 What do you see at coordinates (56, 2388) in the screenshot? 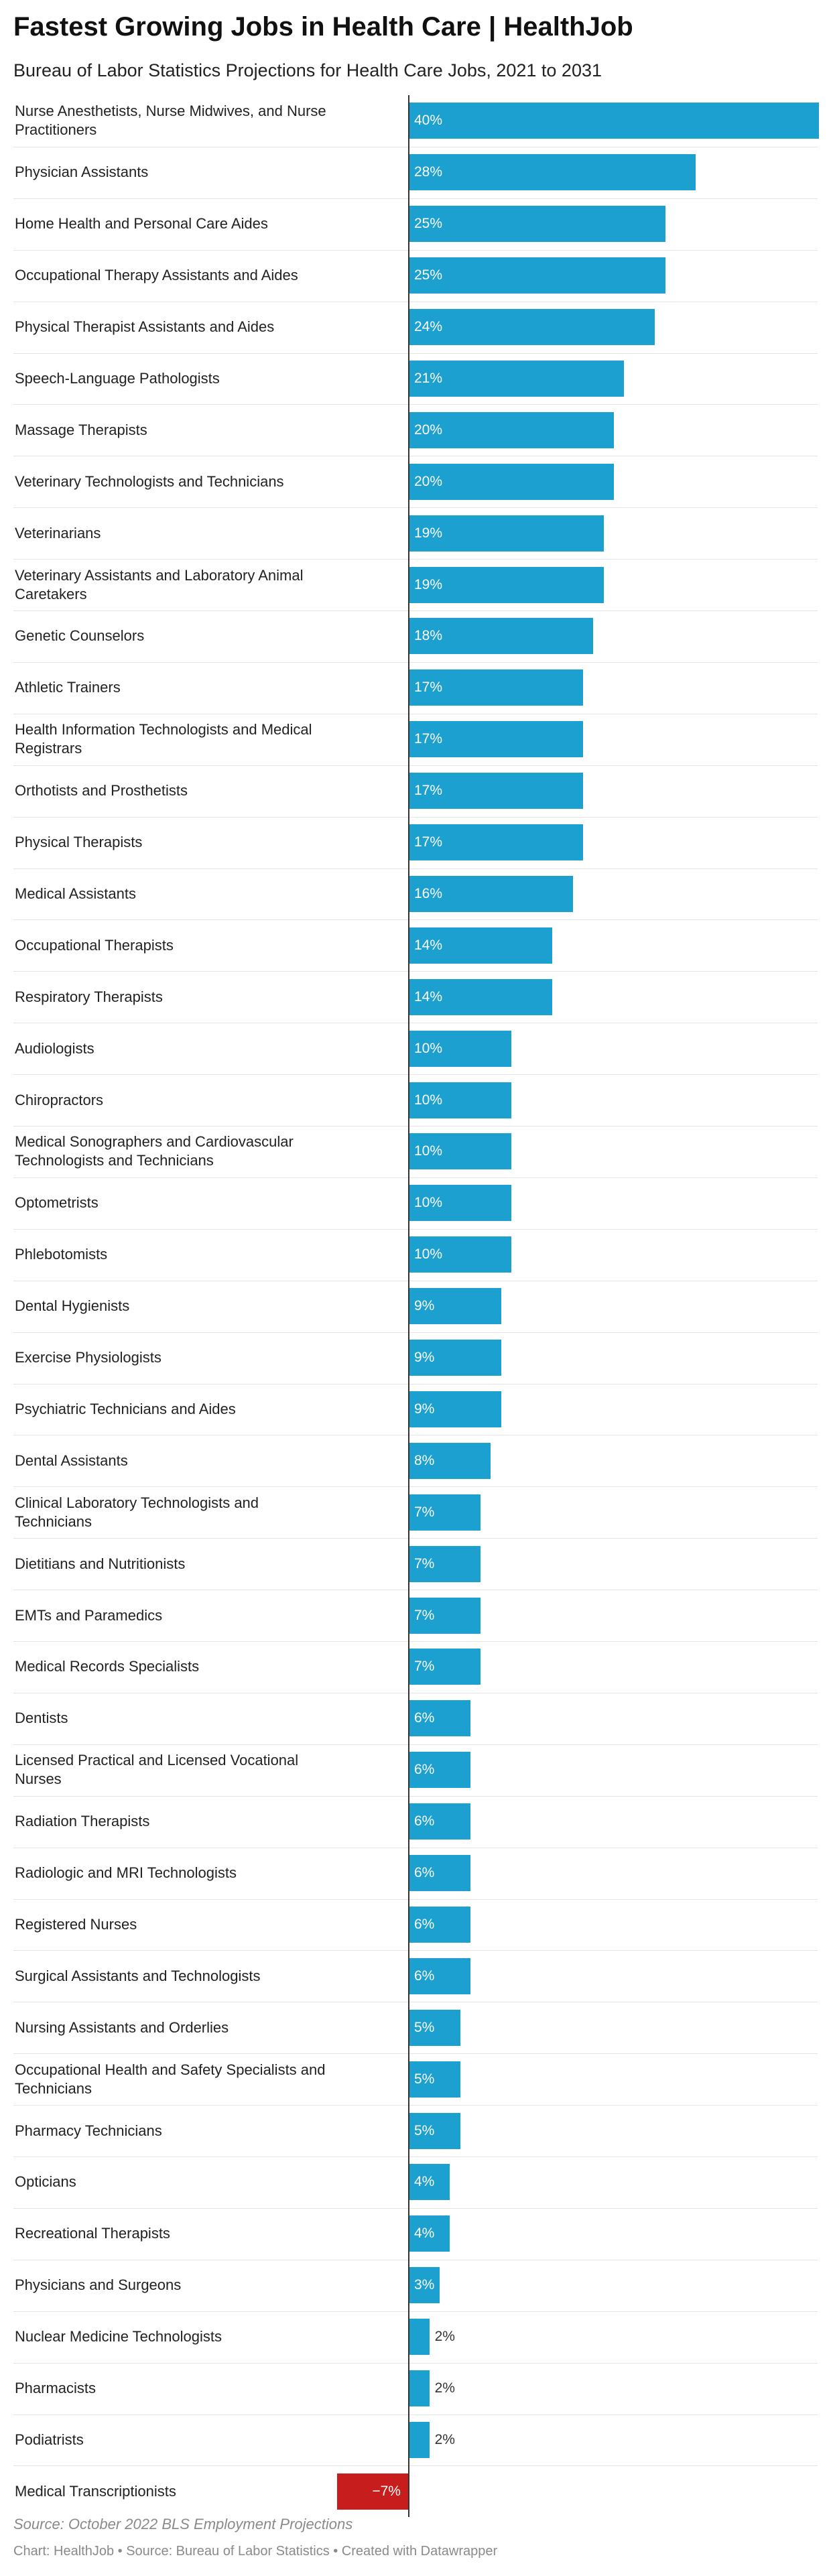
I see `category-label: Pharmacists` at bounding box center [56, 2388].